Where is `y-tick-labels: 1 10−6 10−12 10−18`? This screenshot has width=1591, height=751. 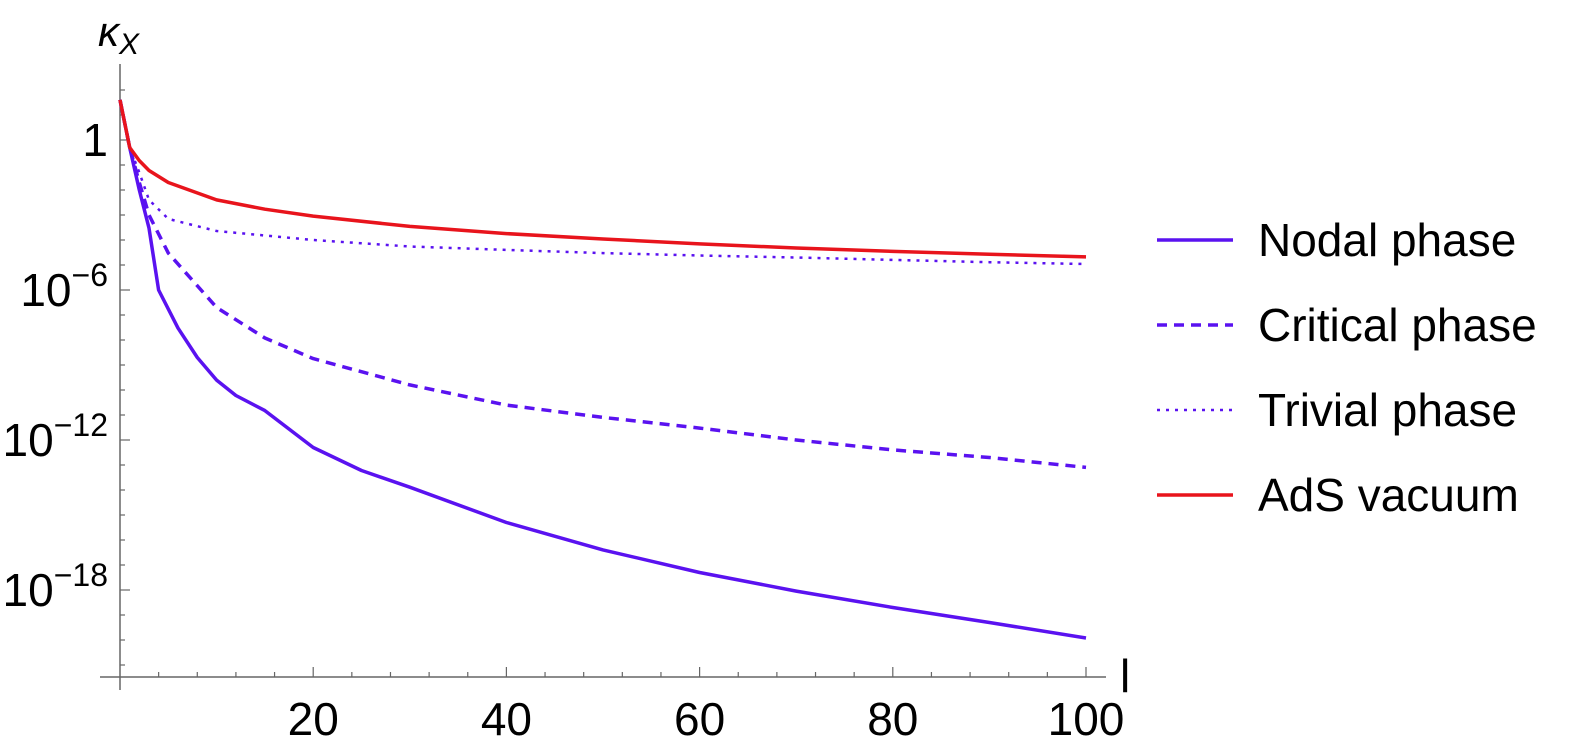
y-tick-labels: 1 10−6 10−12 10−18 is located at coordinates (55, 365).